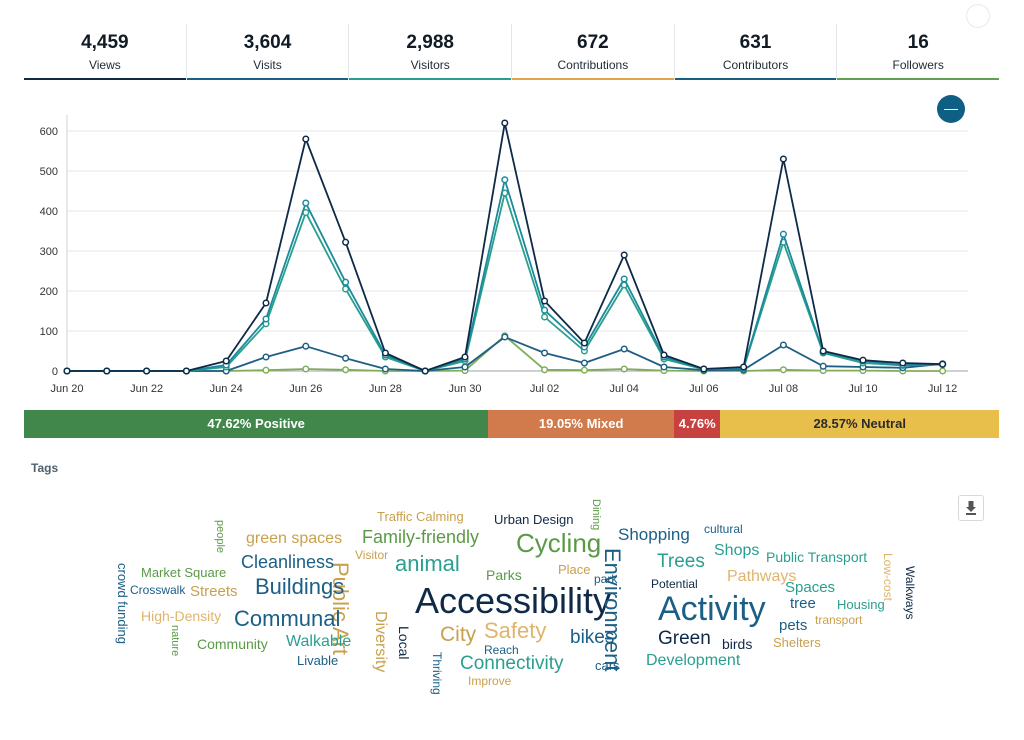  I want to click on tag-word: Pathways, so click(762, 576).